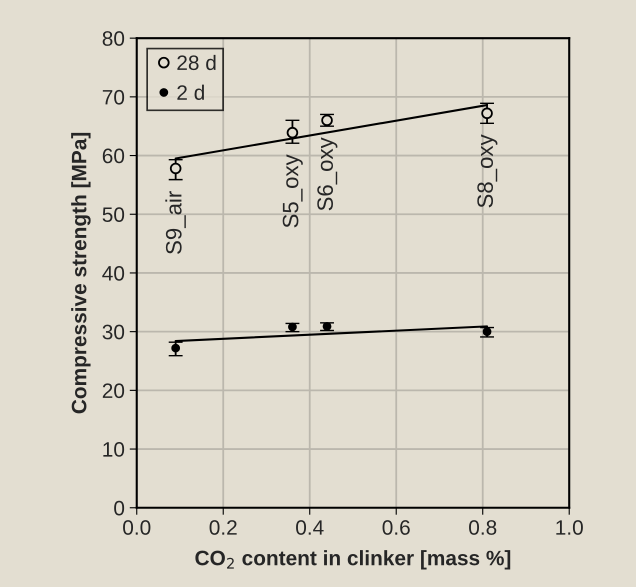 The height and width of the screenshot is (587, 636). What do you see at coordinates (113, 390) in the screenshot?
I see `y-tick-label: 20` at bounding box center [113, 390].